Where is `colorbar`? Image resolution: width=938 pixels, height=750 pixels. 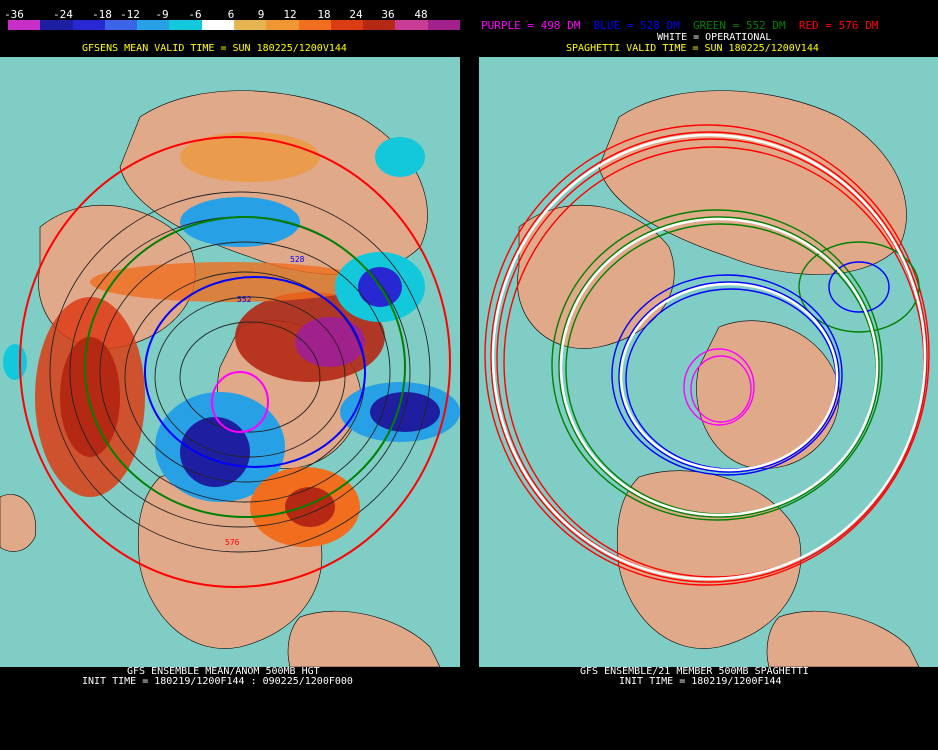 colorbar is located at coordinates (234, 25).